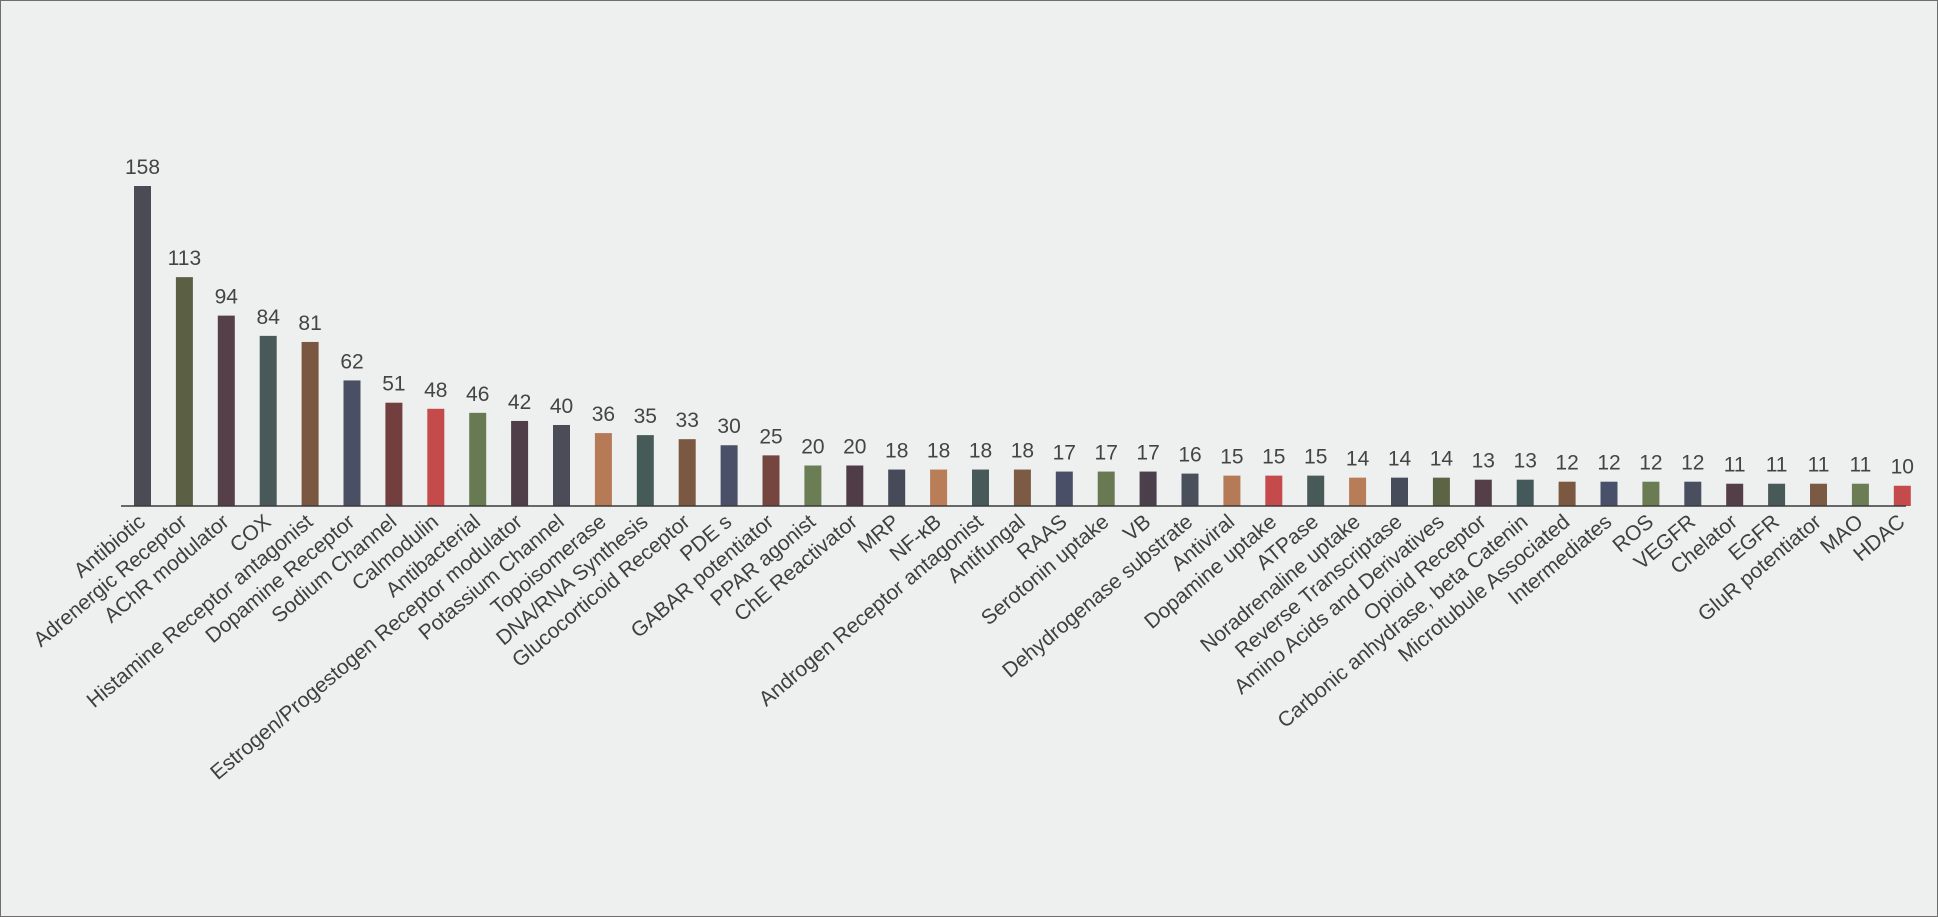  Describe the element at coordinates (1902, 467) in the screenshot. I see `data-label: 10` at that location.